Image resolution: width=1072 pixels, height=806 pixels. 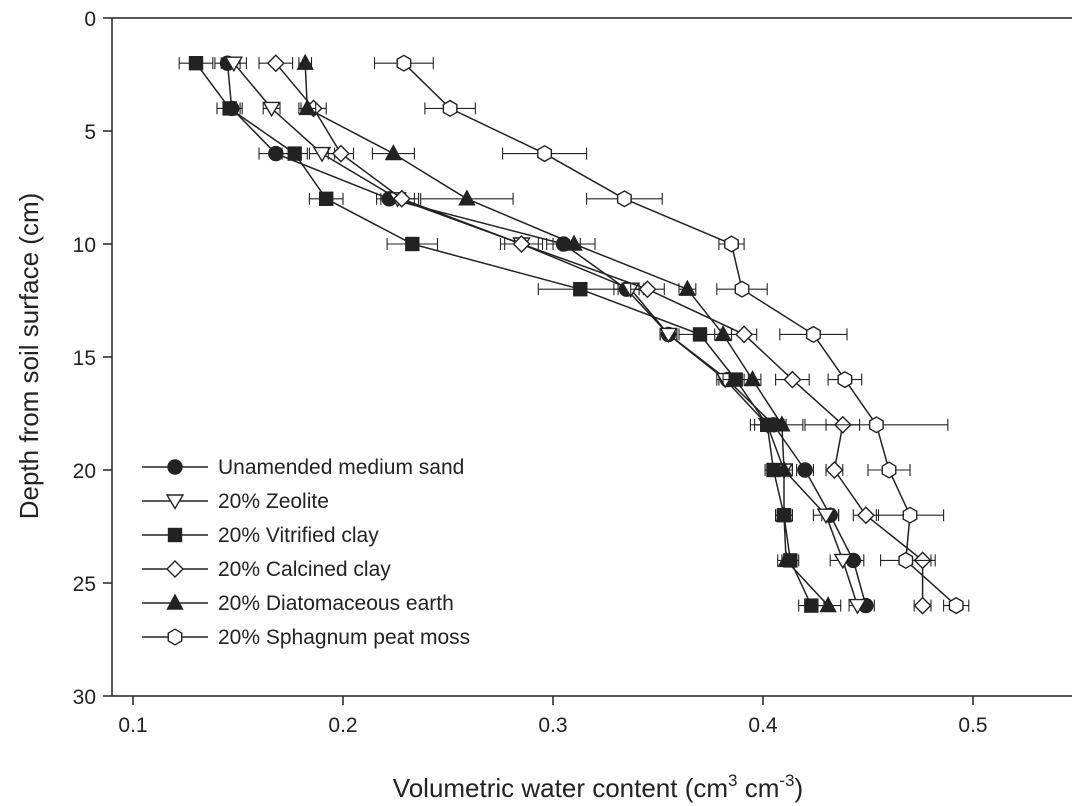 What do you see at coordinates (342, 725) in the screenshot?
I see `x-tick-label: 0.2` at bounding box center [342, 725].